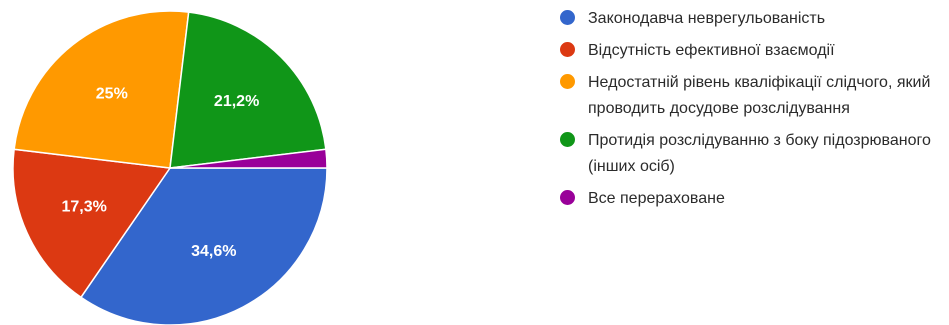 The image size is (949, 325). I want to click on legend-label-4: Все перераховане, so click(656, 198).